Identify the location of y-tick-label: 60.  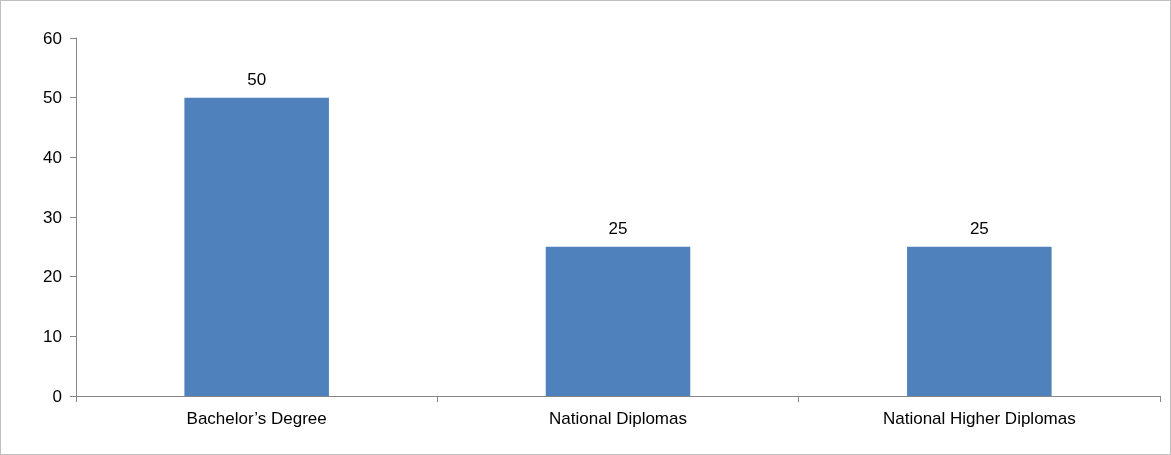
(52, 38).